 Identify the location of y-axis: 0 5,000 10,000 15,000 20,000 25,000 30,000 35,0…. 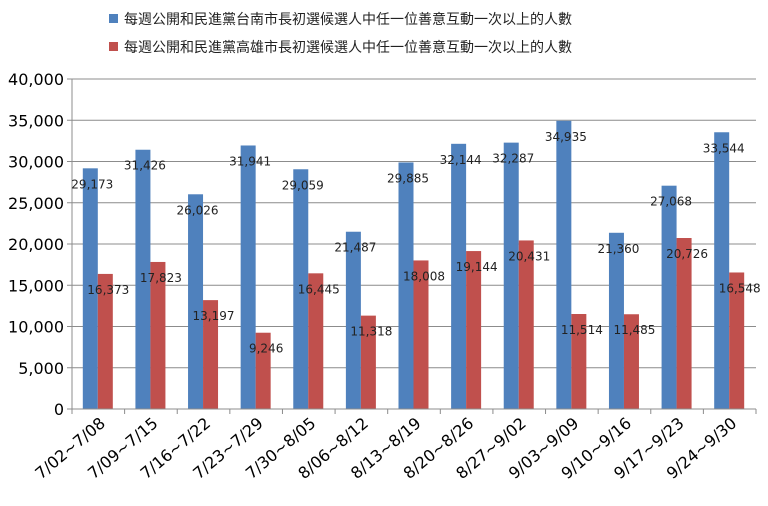
(40, 244).